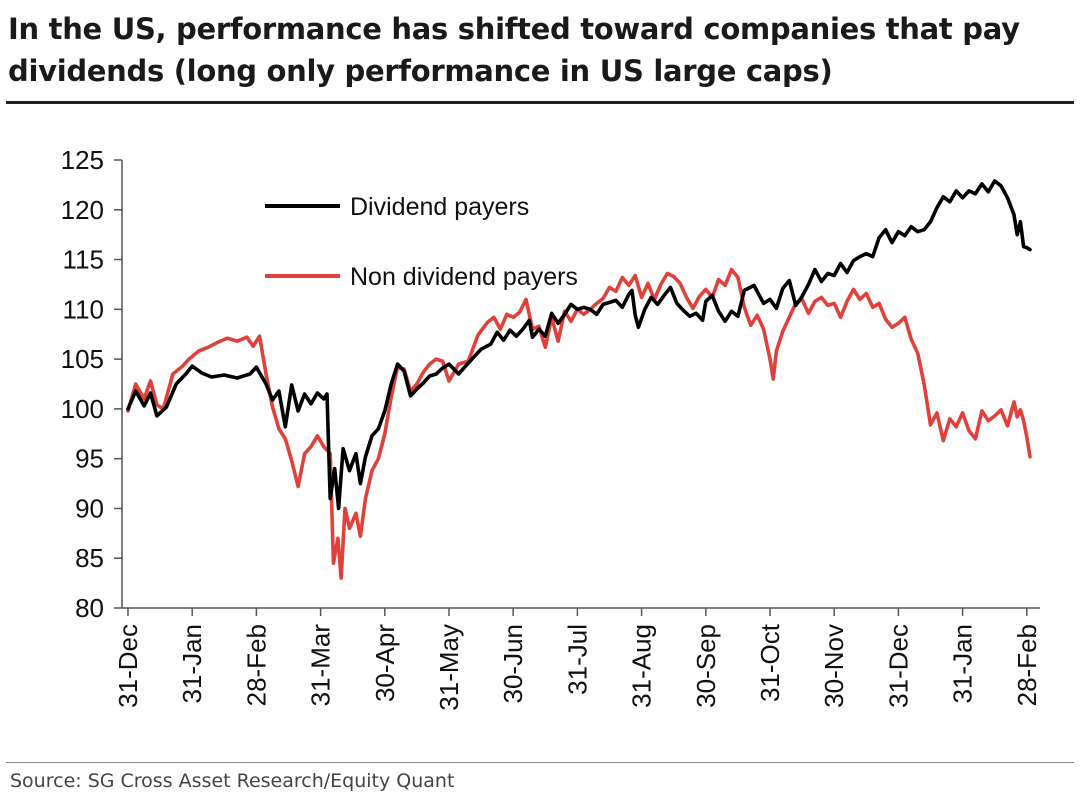 The height and width of the screenshot is (812, 1080). Describe the element at coordinates (421, 242) in the screenshot. I see `legend: Dividend payers Non dividend payers` at that location.